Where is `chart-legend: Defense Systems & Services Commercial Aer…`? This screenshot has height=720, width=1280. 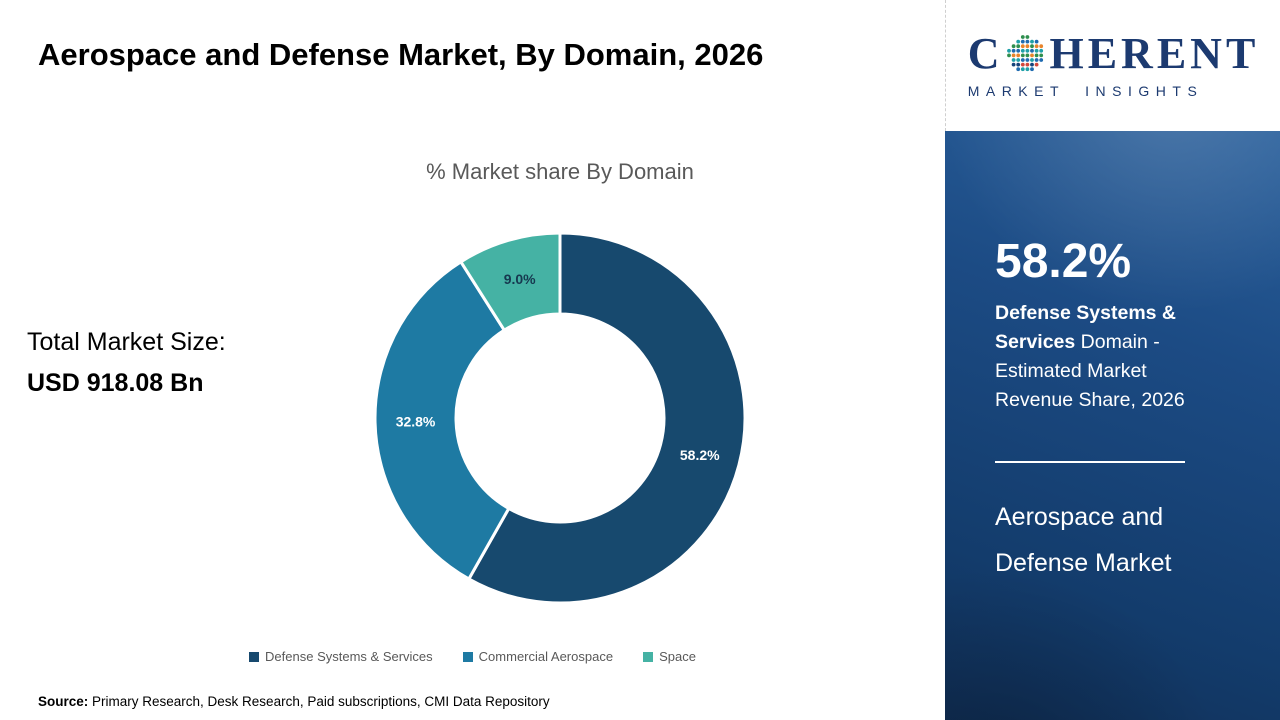 chart-legend: Defense Systems & Services Commercial Aer… is located at coordinates (472, 656).